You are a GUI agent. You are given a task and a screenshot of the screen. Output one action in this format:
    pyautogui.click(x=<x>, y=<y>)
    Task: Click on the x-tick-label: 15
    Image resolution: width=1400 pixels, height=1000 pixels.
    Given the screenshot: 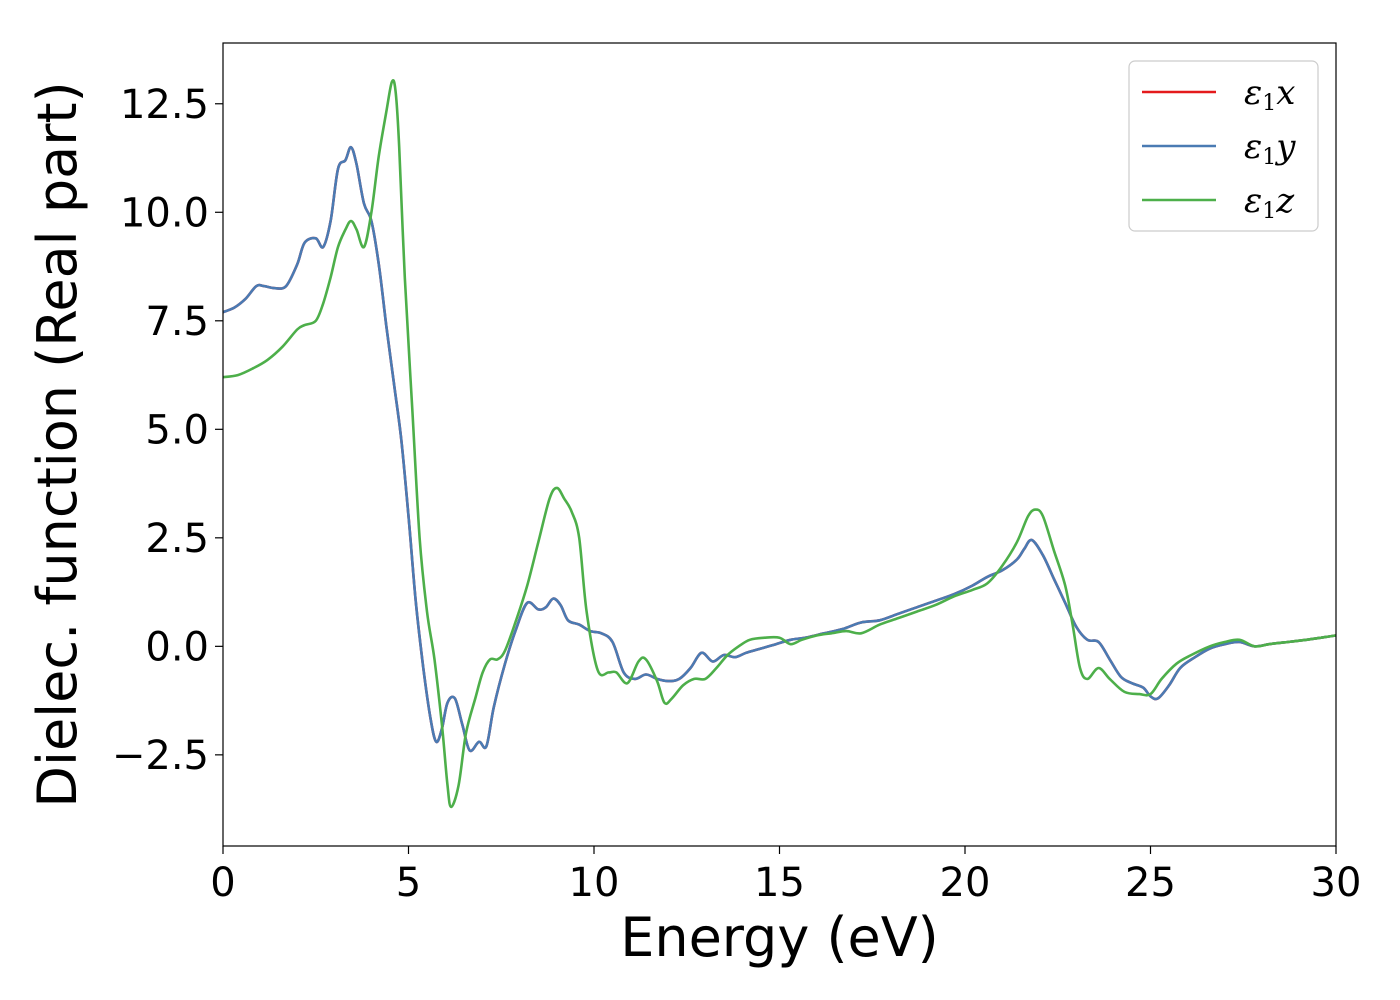 What is the action you would take?
    pyautogui.click(x=779, y=883)
    